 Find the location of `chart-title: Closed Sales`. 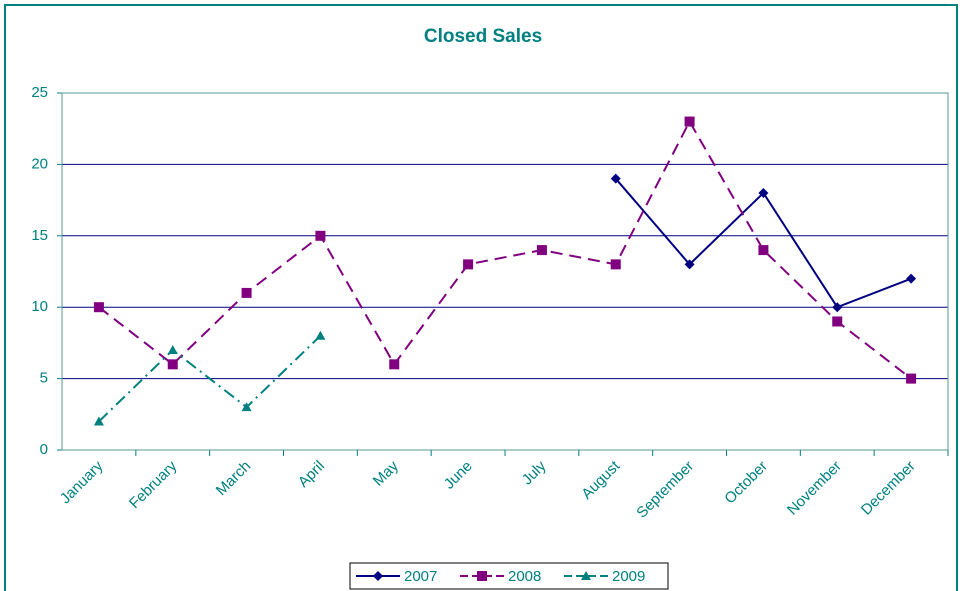

chart-title: Closed Sales is located at coordinates (483, 36).